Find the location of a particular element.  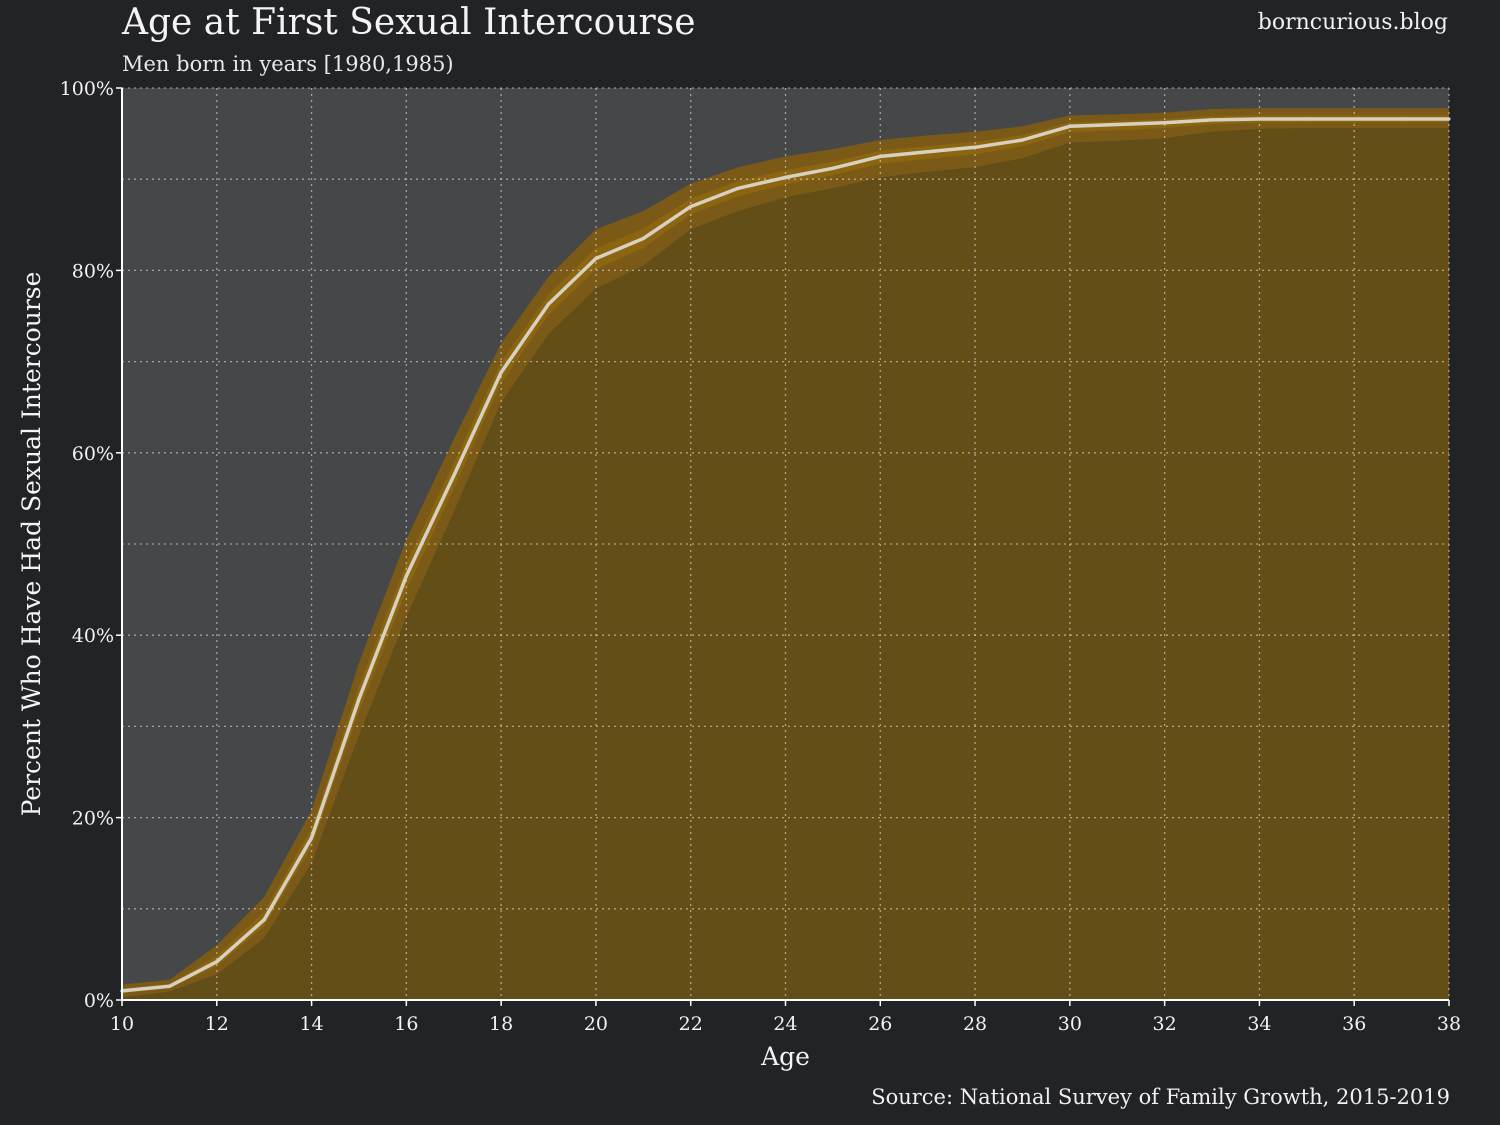

y-tick-label: 20% is located at coordinates (93, 819).